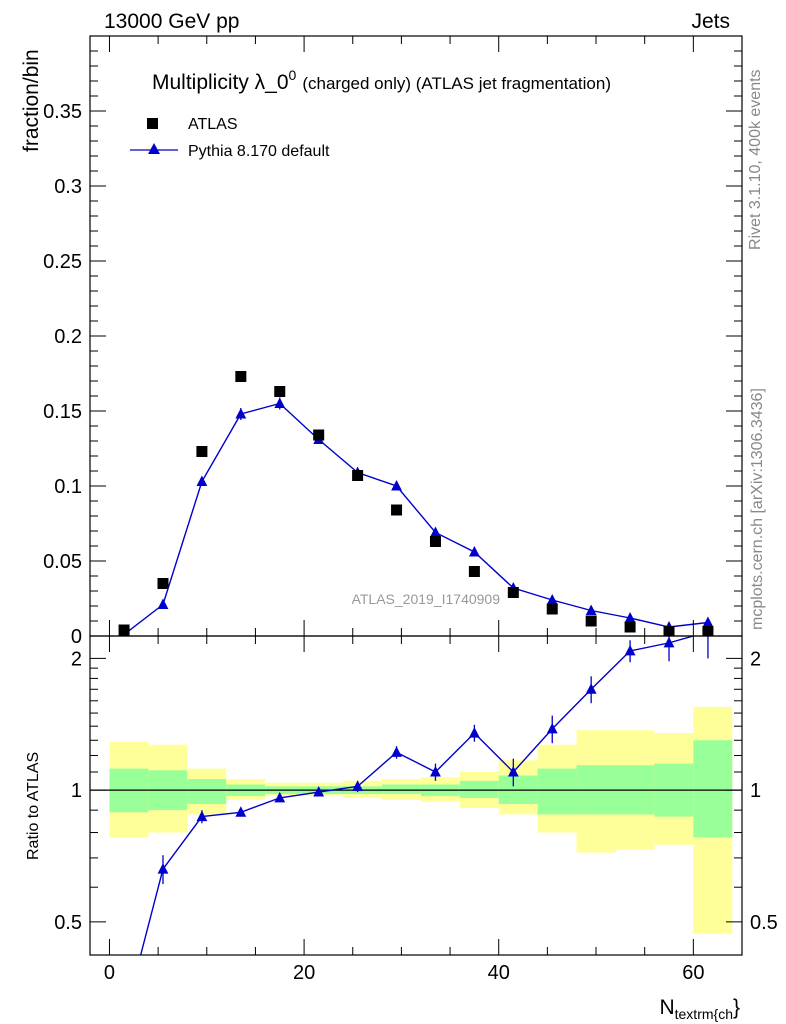  What do you see at coordinates (755, 791) in the screenshot?
I see `ratio-tick-label-right: 1` at bounding box center [755, 791].